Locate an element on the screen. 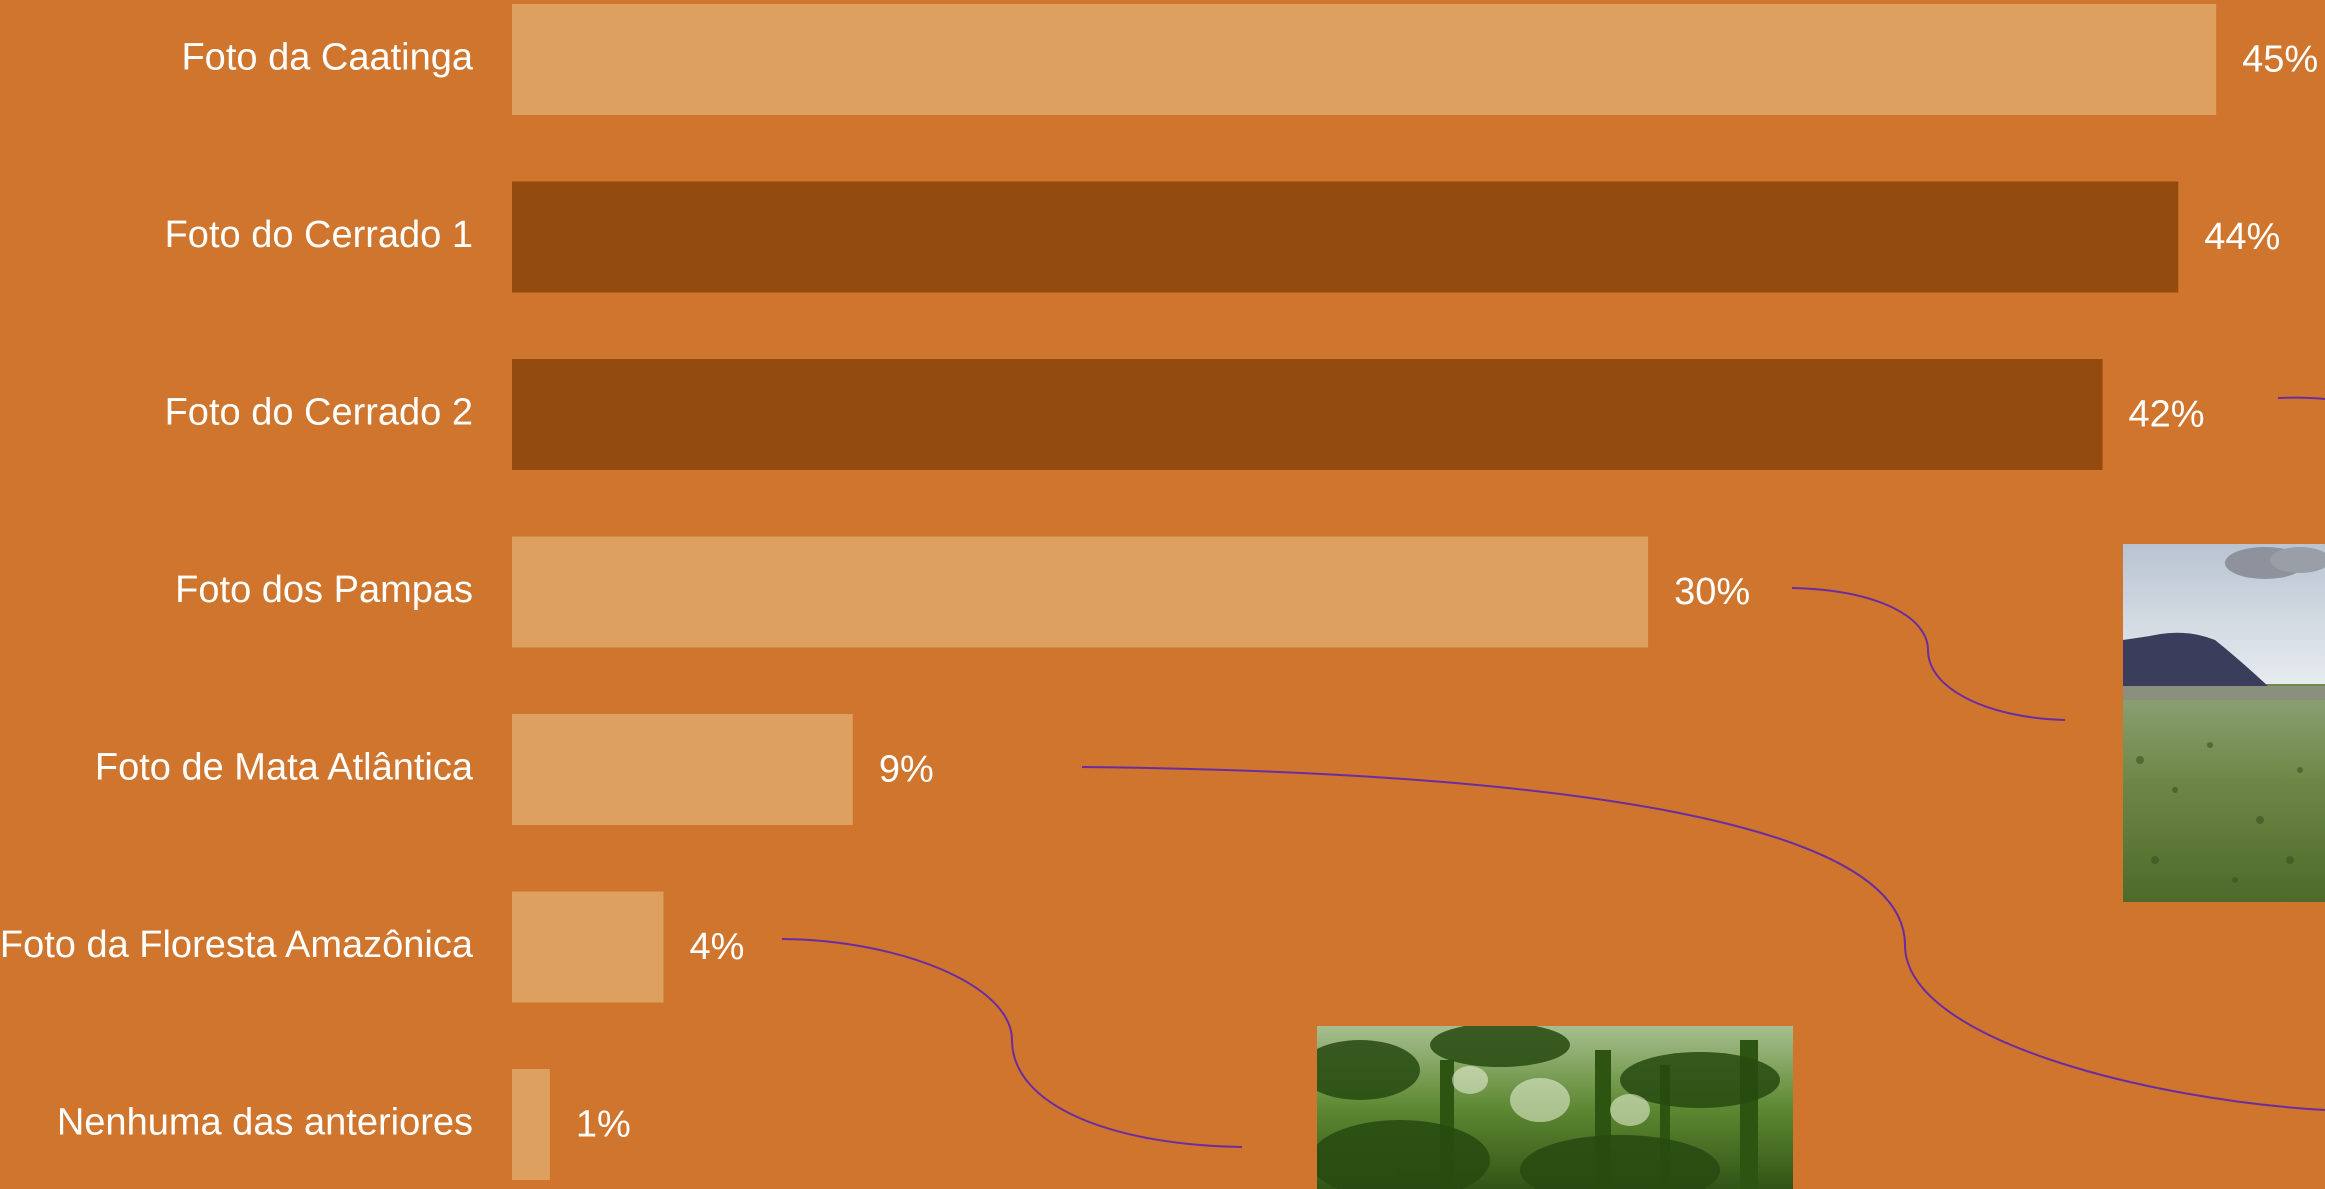 Image resolution: width=2325 pixels, height=1189 pixels. category-label: Nenhuma das anteriores is located at coordinates (265, 1123).